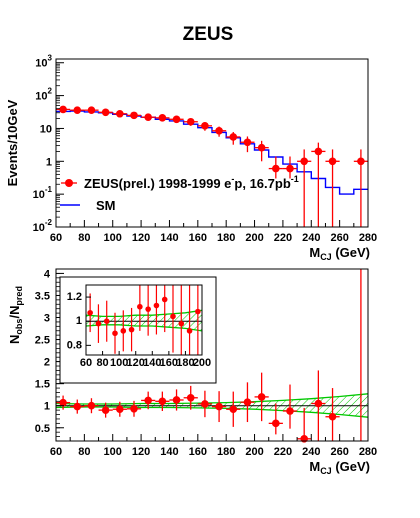 This screenshot has height=518, width=420. What do you see at coordinates (232, 179) in the screenshot?
I see `legend-data-superscript: -` at bounding box center [232, 179].